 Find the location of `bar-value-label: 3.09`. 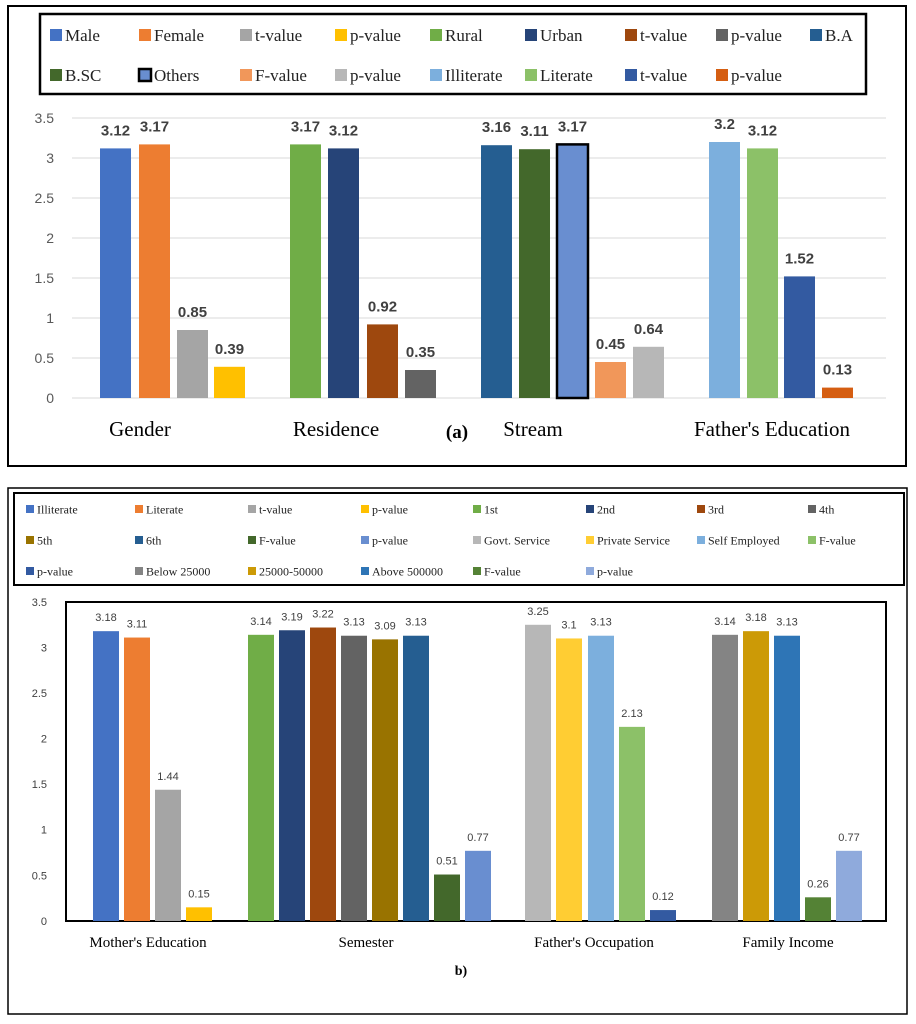

bar-value-label: 3.09 is located at coordinates (384, 626).